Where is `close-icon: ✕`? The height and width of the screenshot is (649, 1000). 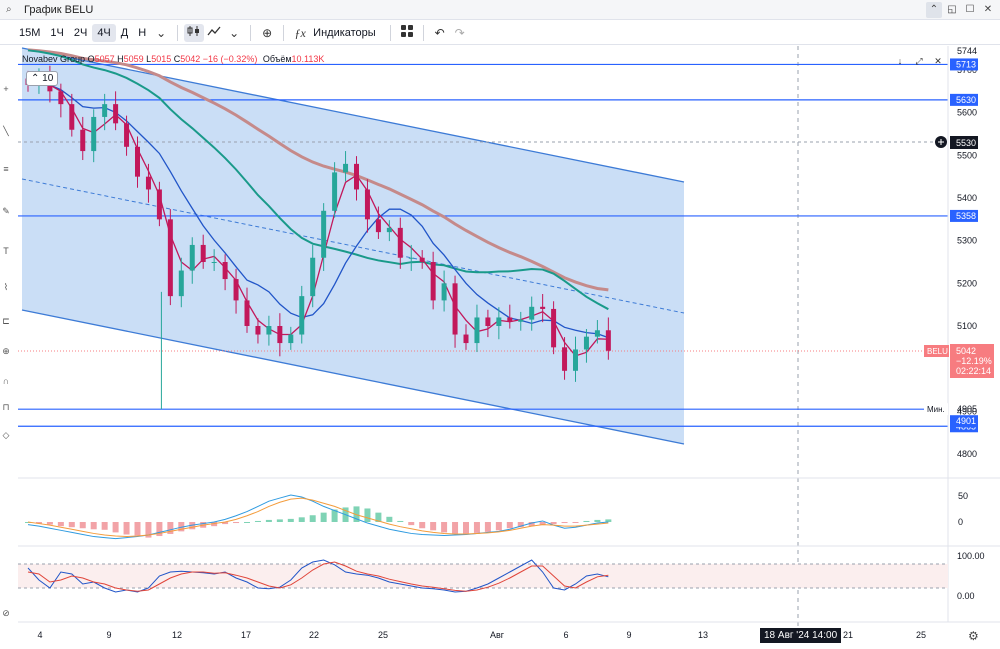
close-icon: ✕ is located at coordinates (988, 9).